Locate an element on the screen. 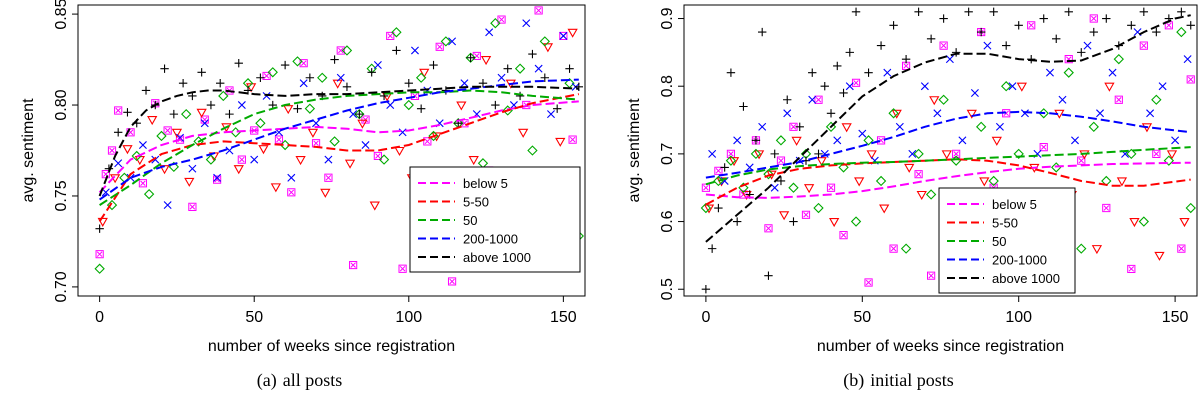  x-tick-label: 150 is located at coordinates (1175, 317).